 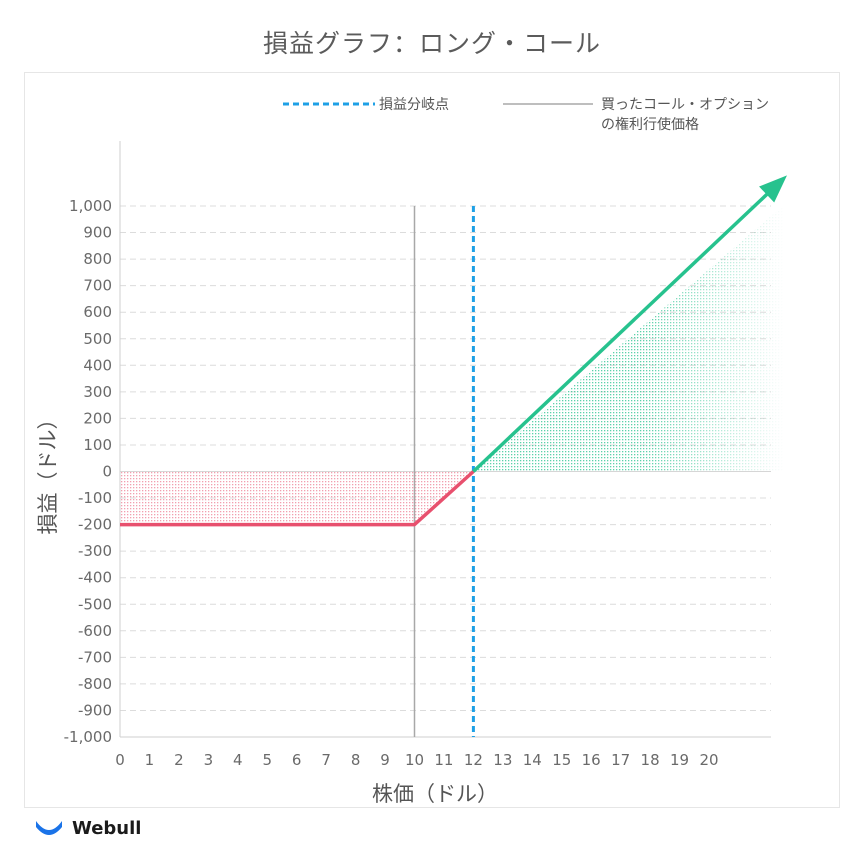 I want to click on x-tick-label: 9, so click(x=385, y=760).